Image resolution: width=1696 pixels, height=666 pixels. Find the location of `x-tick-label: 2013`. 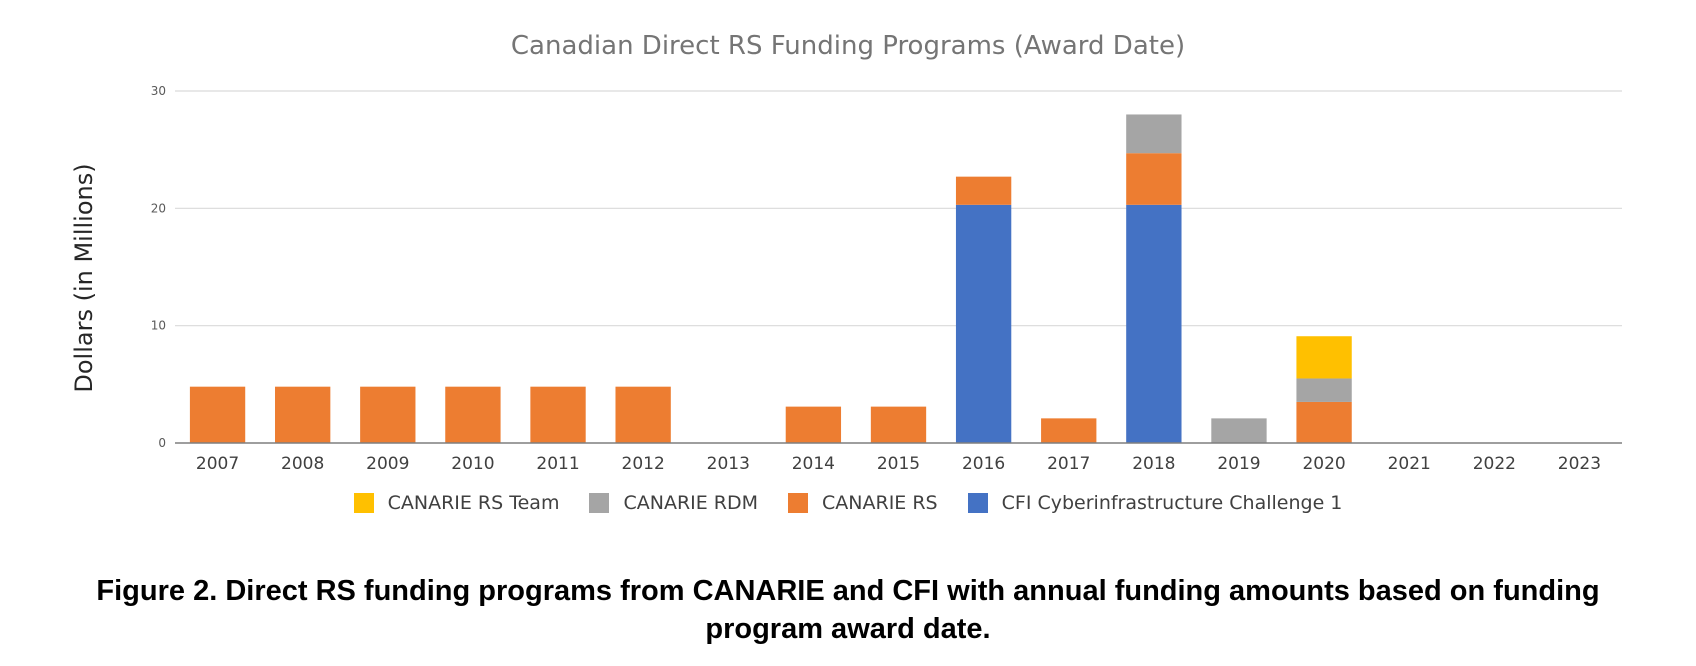

x-tick-label: 2013 is located at coordinates (728, 464).